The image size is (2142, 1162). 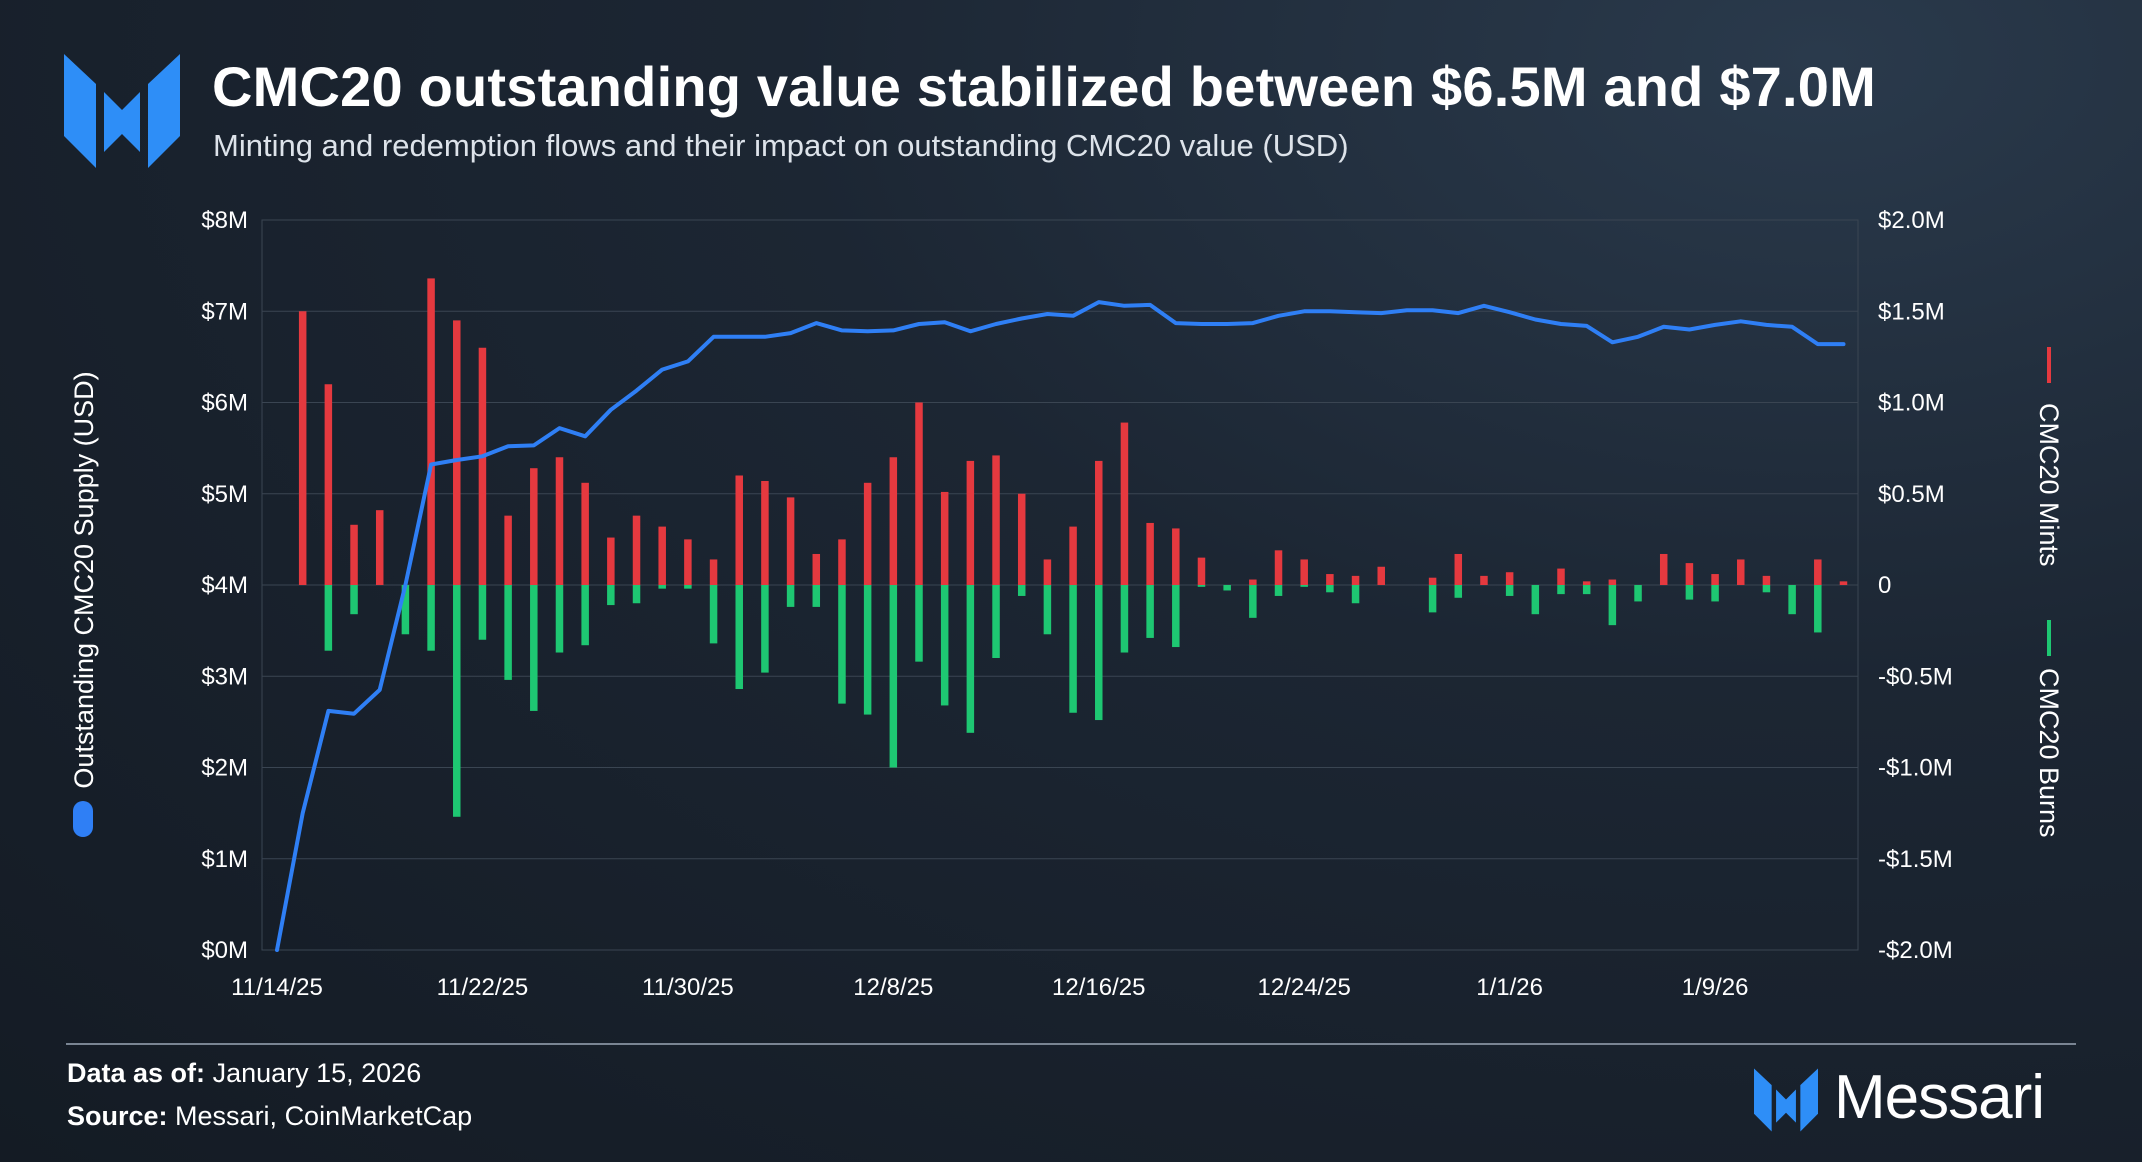 I want to click on source: Source: Messari, CoinMarketCap, so click(x=269, y=1116).